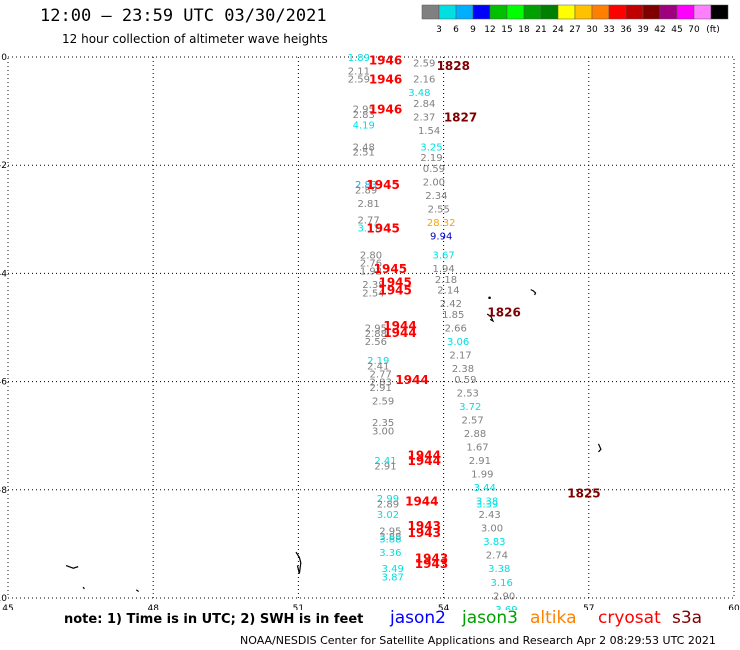  I want to click on units-label: (ft), so click(713, 30).